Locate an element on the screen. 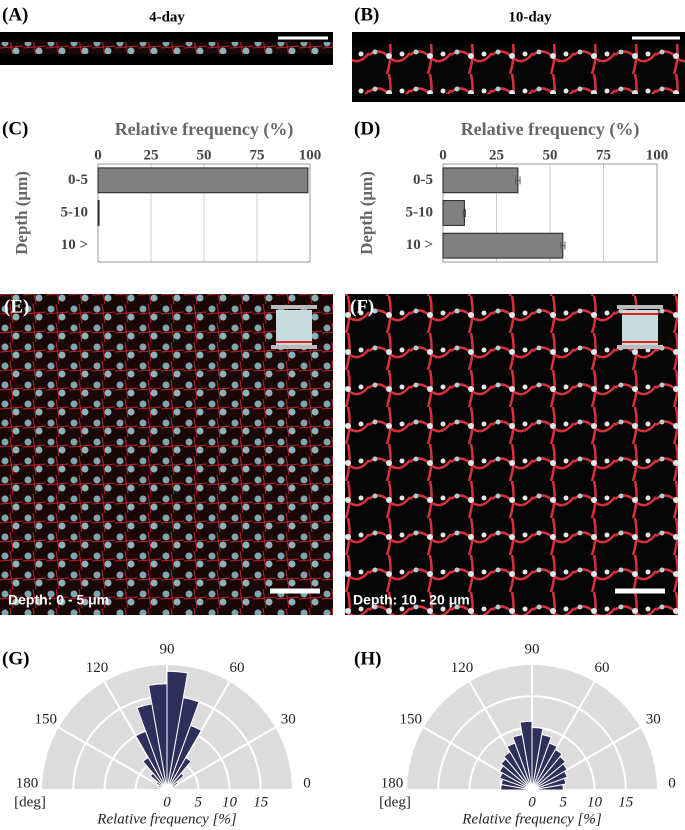  panel-label: (H) is located at coordinates (367, 658).